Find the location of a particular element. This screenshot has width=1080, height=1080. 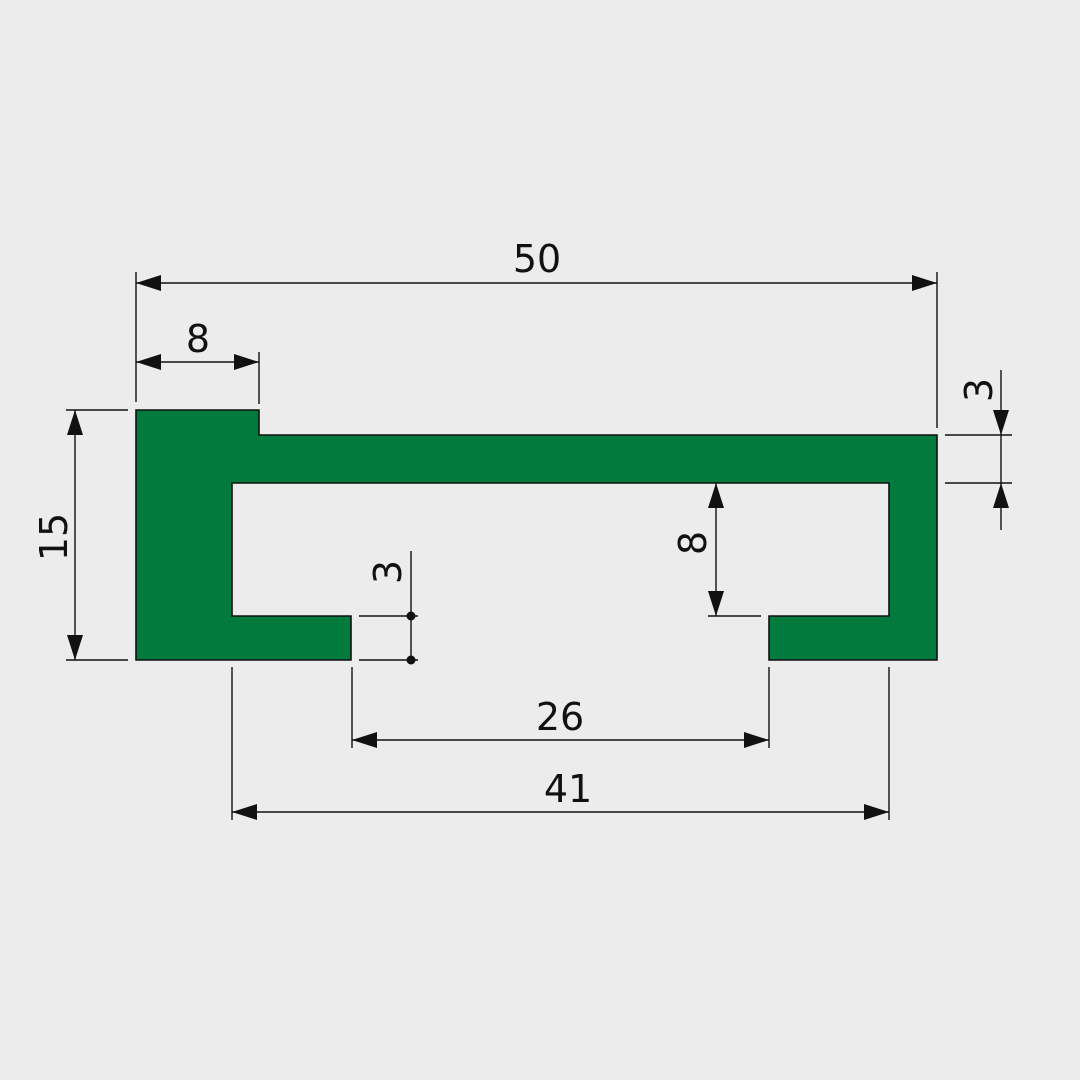

dimension-label-inner-height: 8 is located at coordinates (693, 543).